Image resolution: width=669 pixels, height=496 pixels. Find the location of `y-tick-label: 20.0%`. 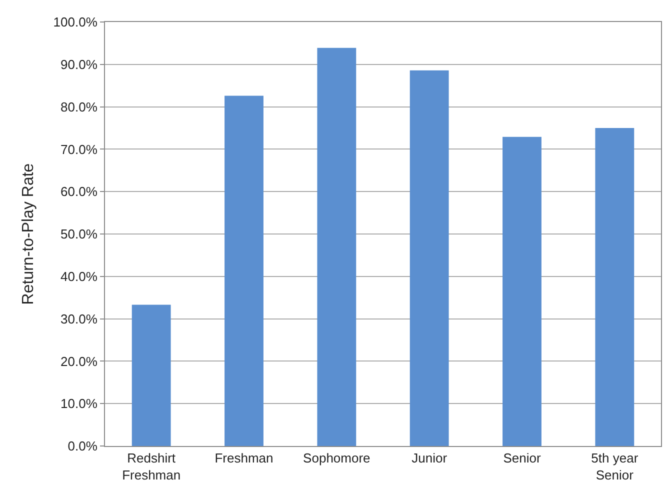

y-tick-label: 20.0% is located at coordinates (79, 361).